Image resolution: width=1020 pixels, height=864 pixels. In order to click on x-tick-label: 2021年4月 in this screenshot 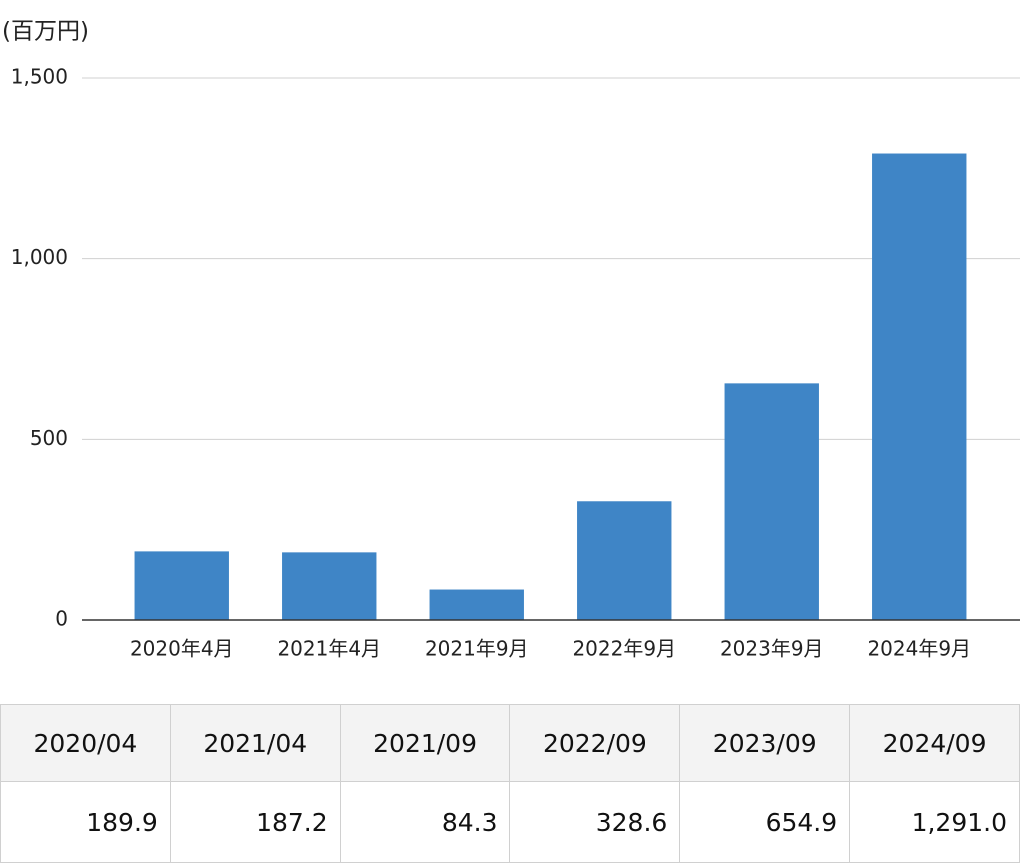, I will do `click(329, 649)`.